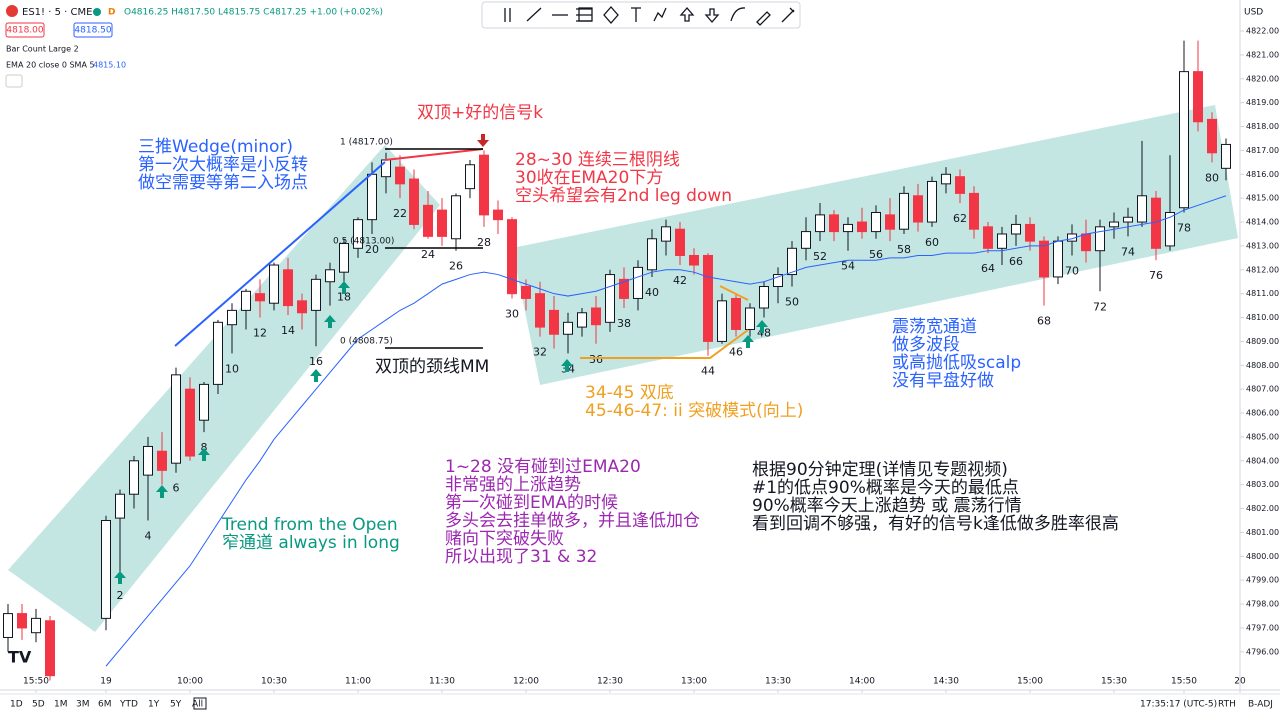  I want to click on range-button: All, so click(197, 705).